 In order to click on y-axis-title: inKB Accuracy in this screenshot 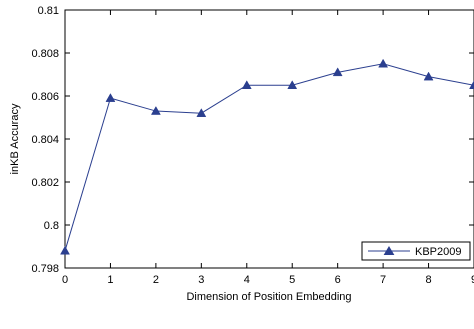, I will do `click(15, 138)`.